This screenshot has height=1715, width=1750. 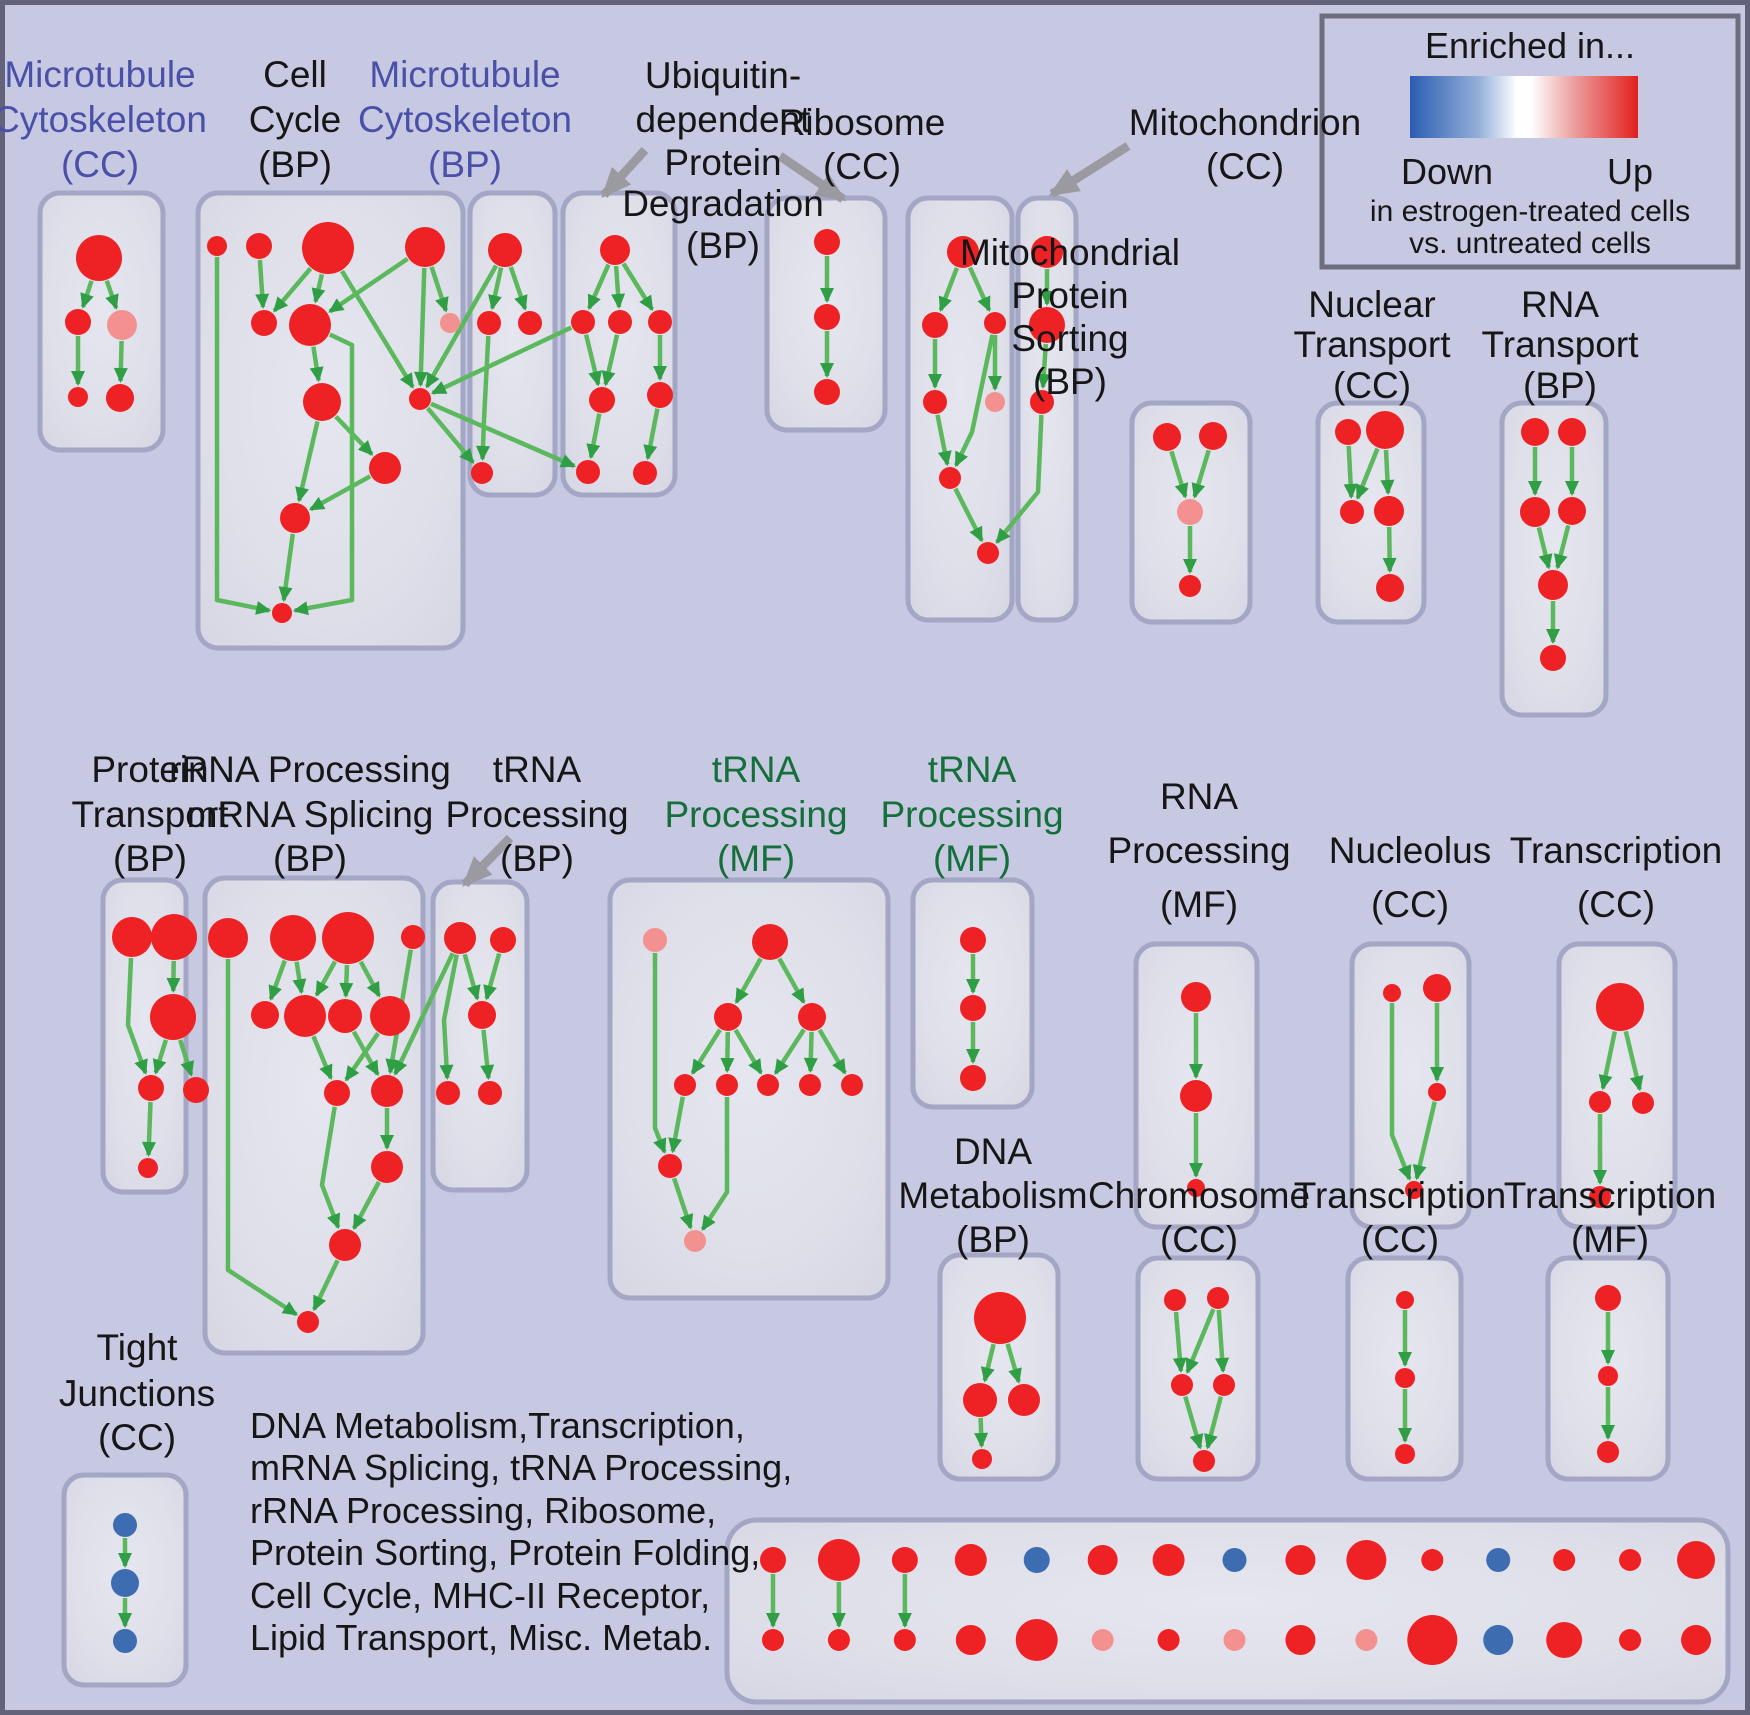 What do you see at coordinates (480, 1595) in the screenshot?
I see `misc-terms-line-5: Cell Cycle, MHC-II Receptor,` at bounding box center [480, 1595].